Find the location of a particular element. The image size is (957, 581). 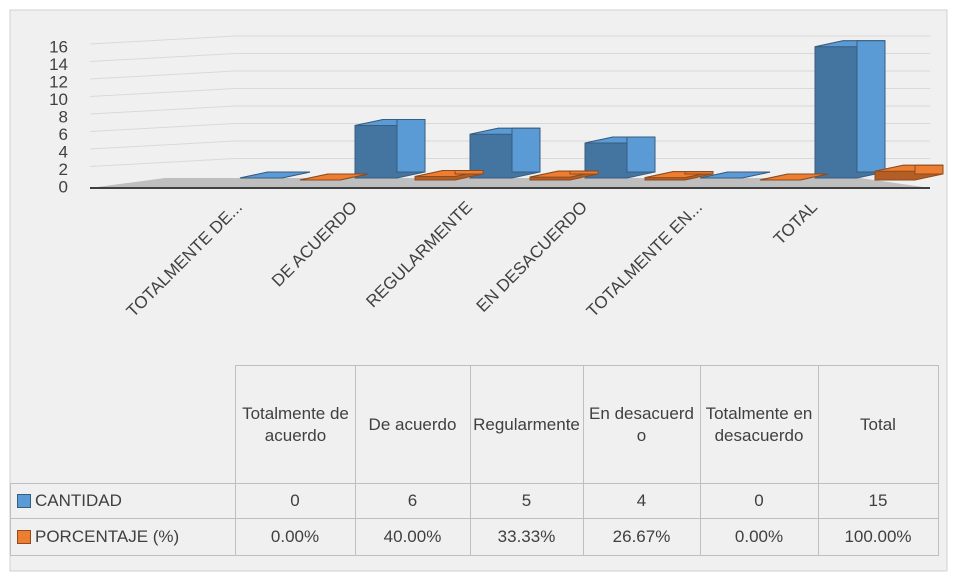

cell-text: 26.67% is located at coordinates (641, 536).